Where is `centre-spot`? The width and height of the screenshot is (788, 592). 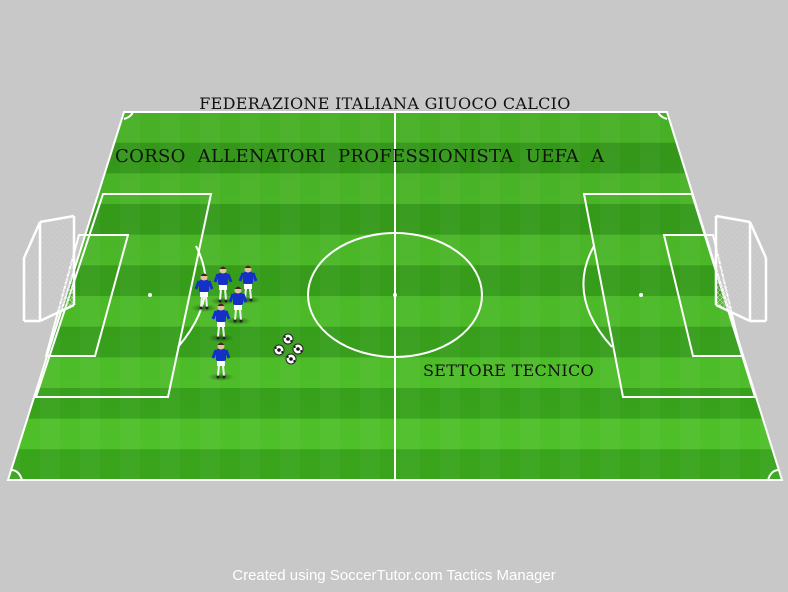
centre-spot is located at coordinates (395, 295).